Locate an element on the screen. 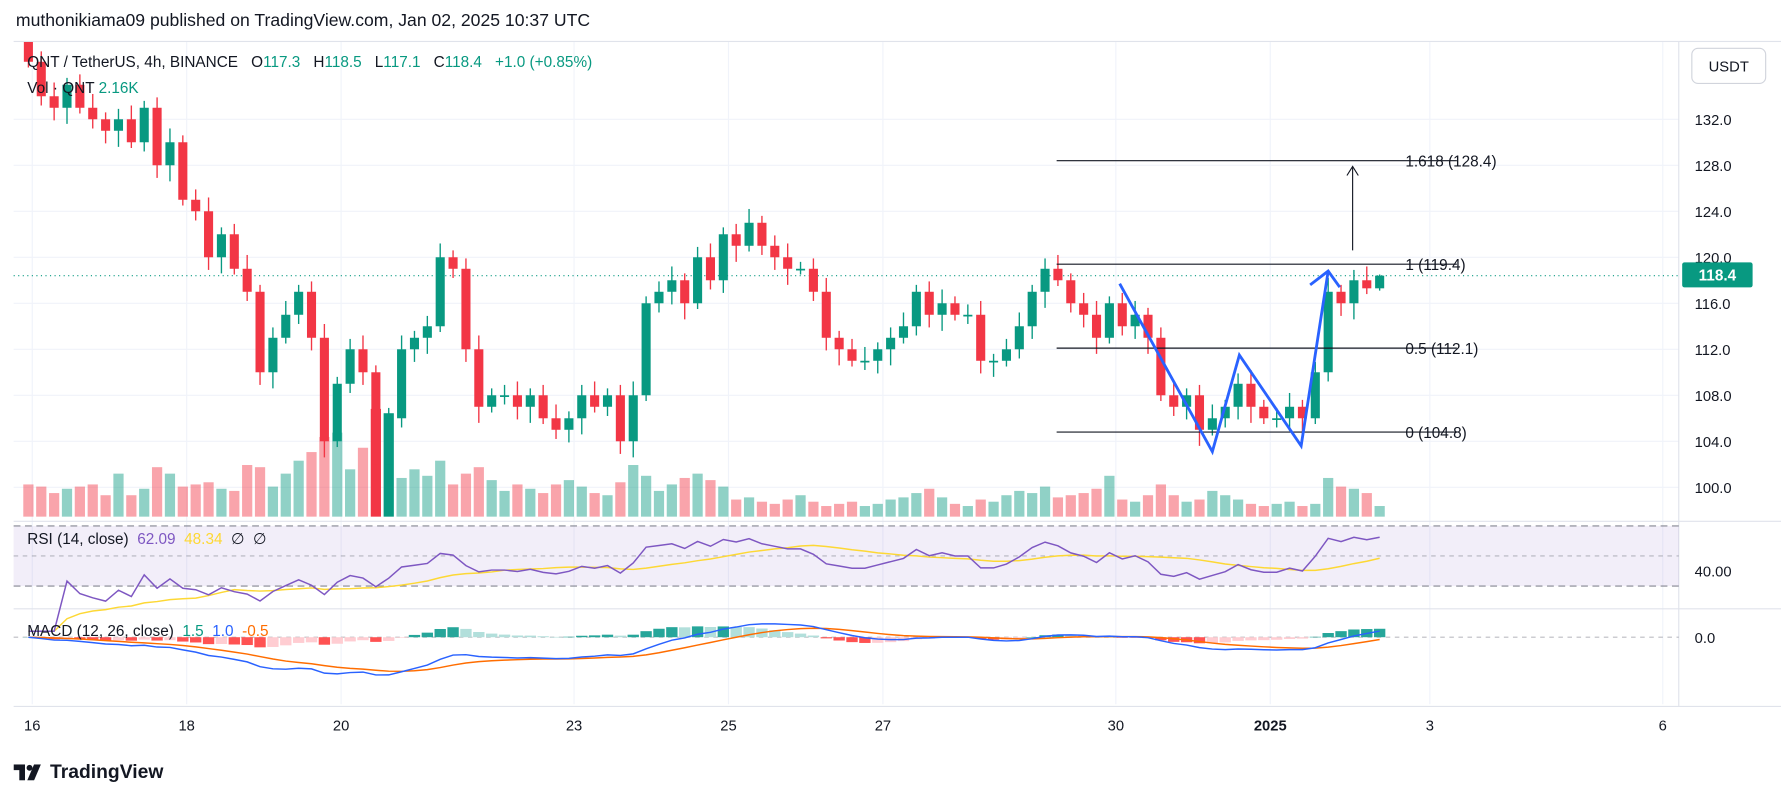 The image size is (1781, 798). hist-value: -0.5 is located at coordinates (255, 631).